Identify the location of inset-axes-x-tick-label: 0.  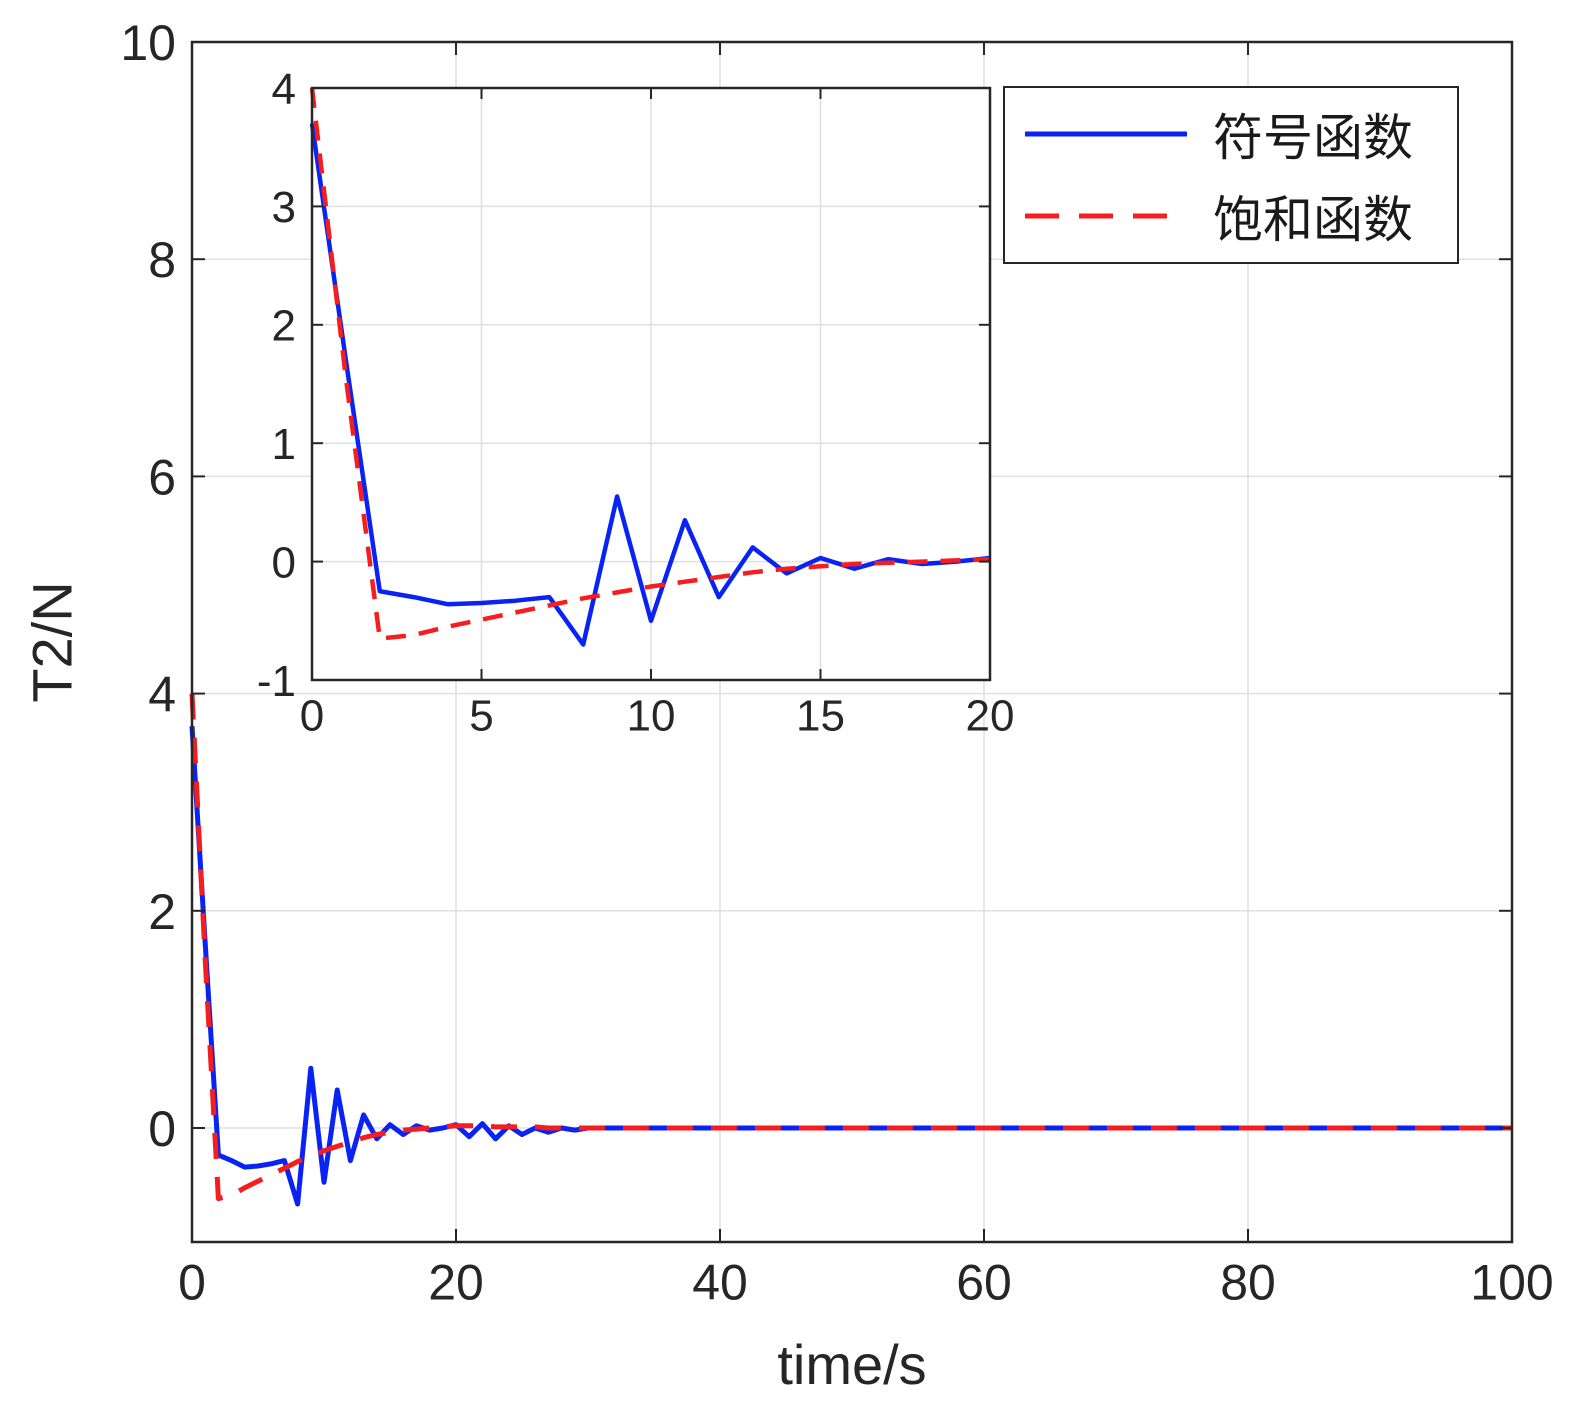
(312, 716).